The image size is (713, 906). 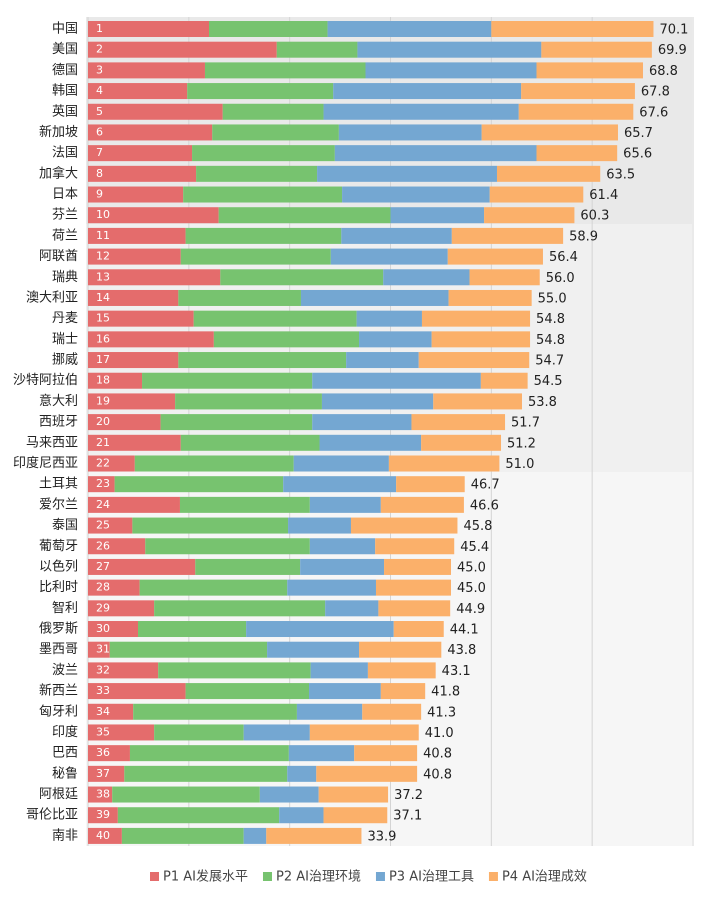 What do you see at coordinates (103, 628) in the screenshot?
I see `rank-label: 30` at bounding box center [103, 628].